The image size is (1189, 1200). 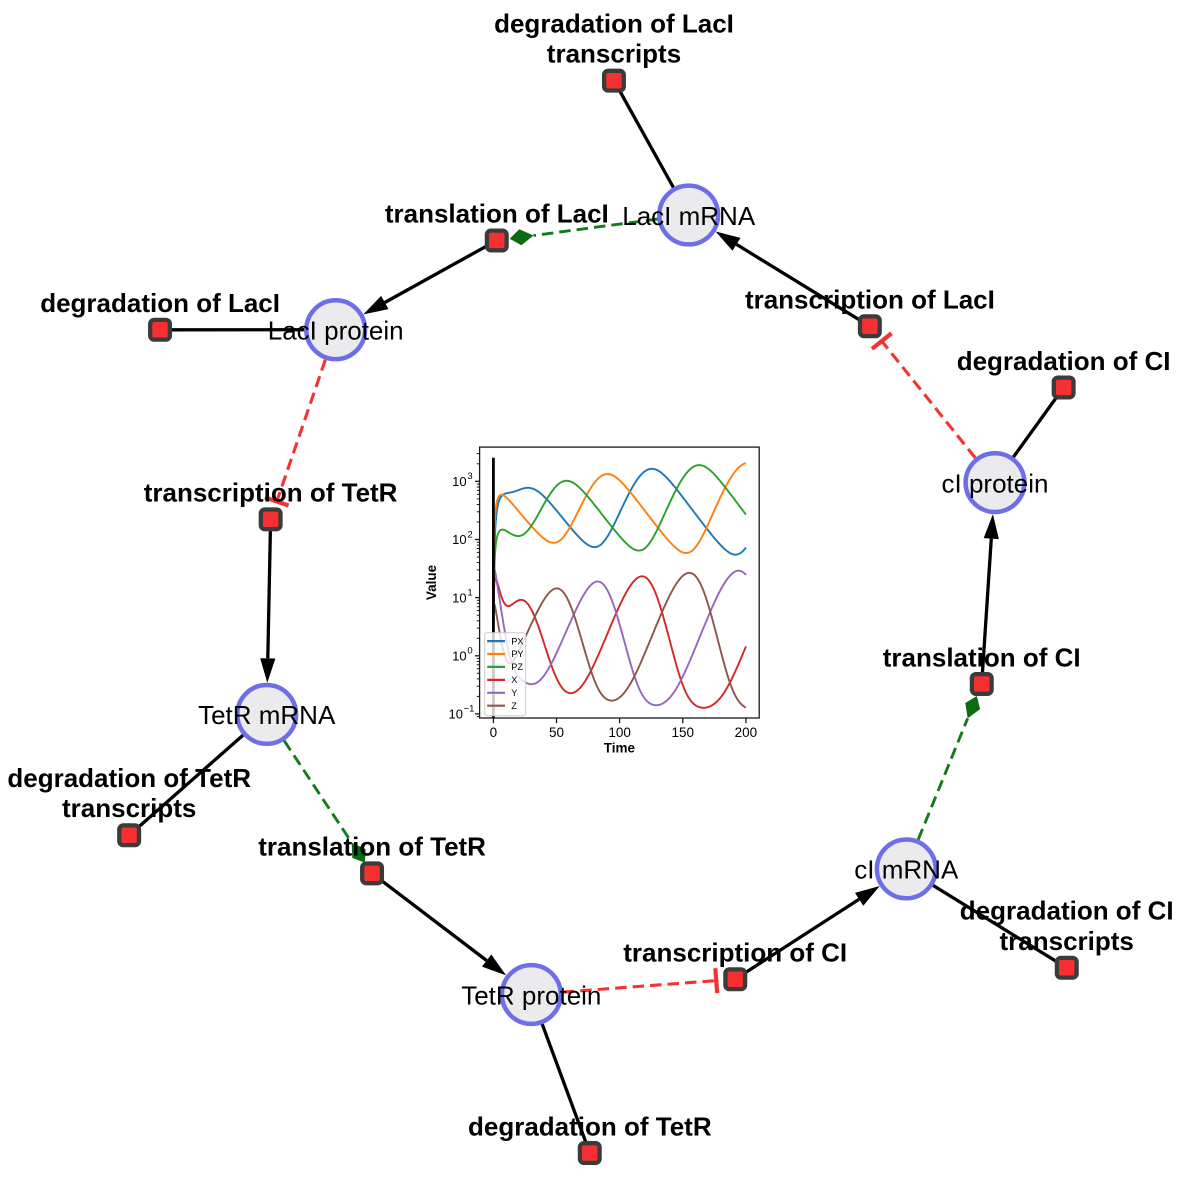 What do you see at coordinates (517, 641) in the screenshot?
I see `svg-text: PX` at bounding box center [517, 641].